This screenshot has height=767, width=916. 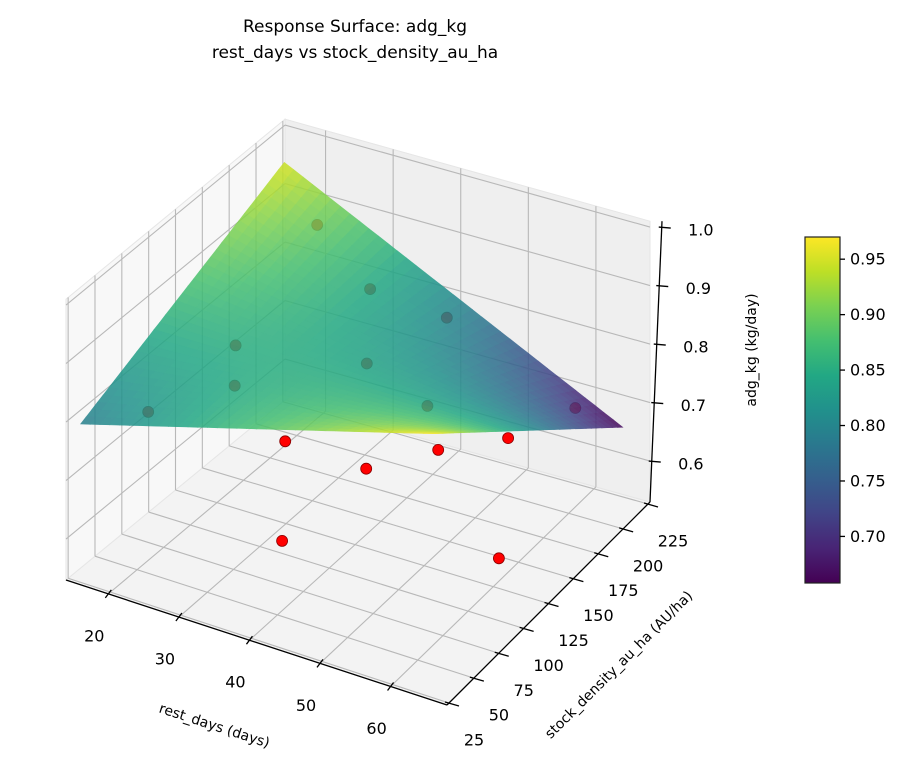 I want to click on y-tick-label: 100, so click(x=548, y=665).